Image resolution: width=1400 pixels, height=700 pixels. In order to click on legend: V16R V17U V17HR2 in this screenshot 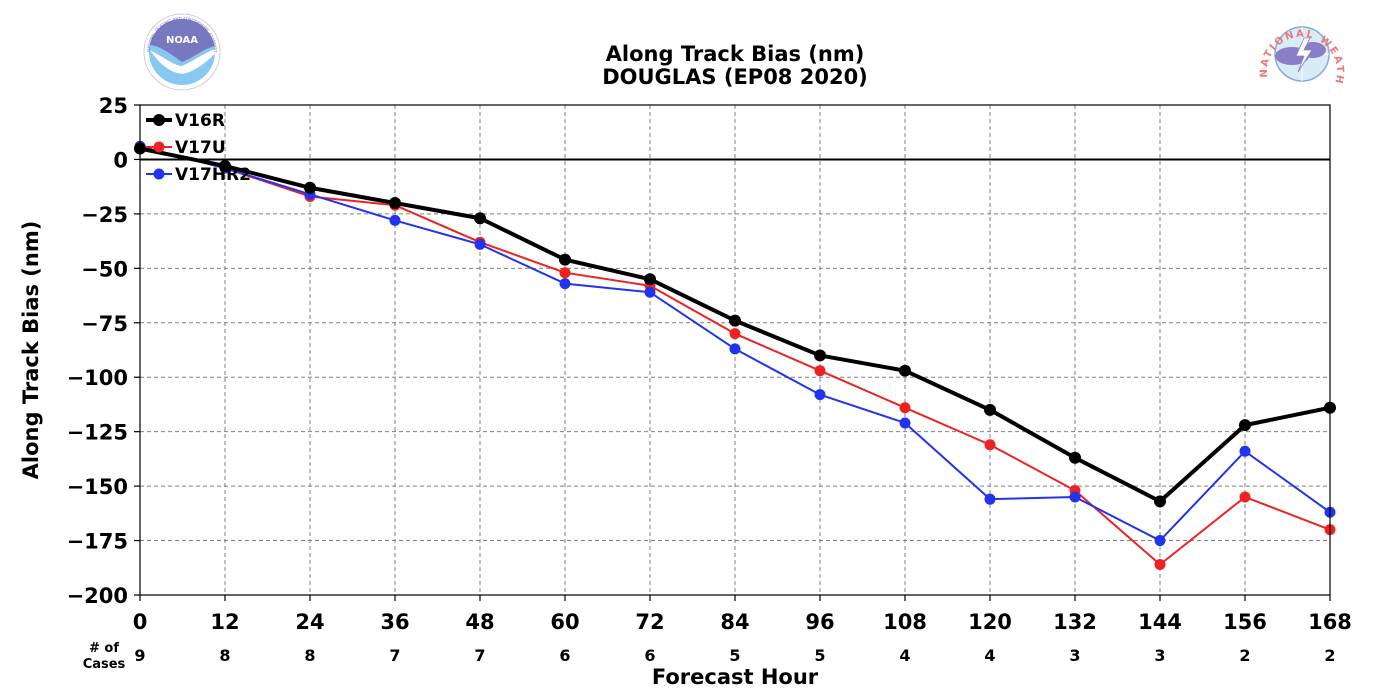, I will do `click(198, 148)`.